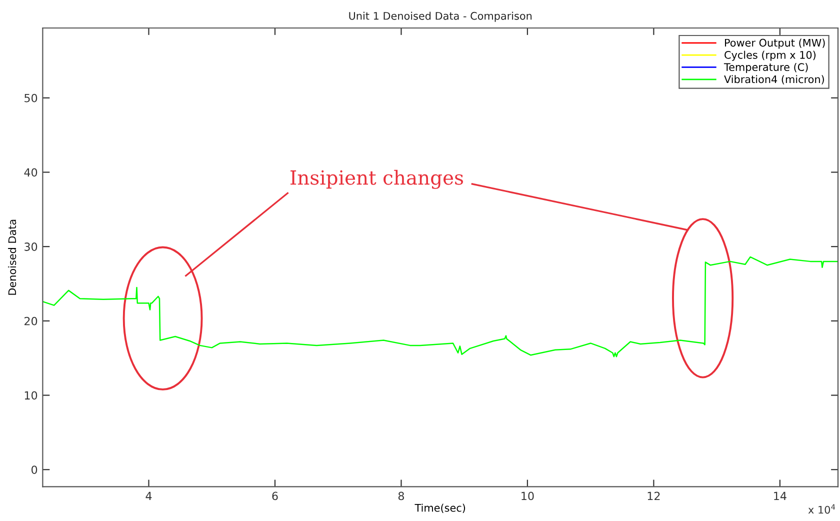 This screenshot has width=840, height=521. Describe the element at coordinates (440, 508) in the screenshot. I see `x-axis-title: Time(sec)` at that location.